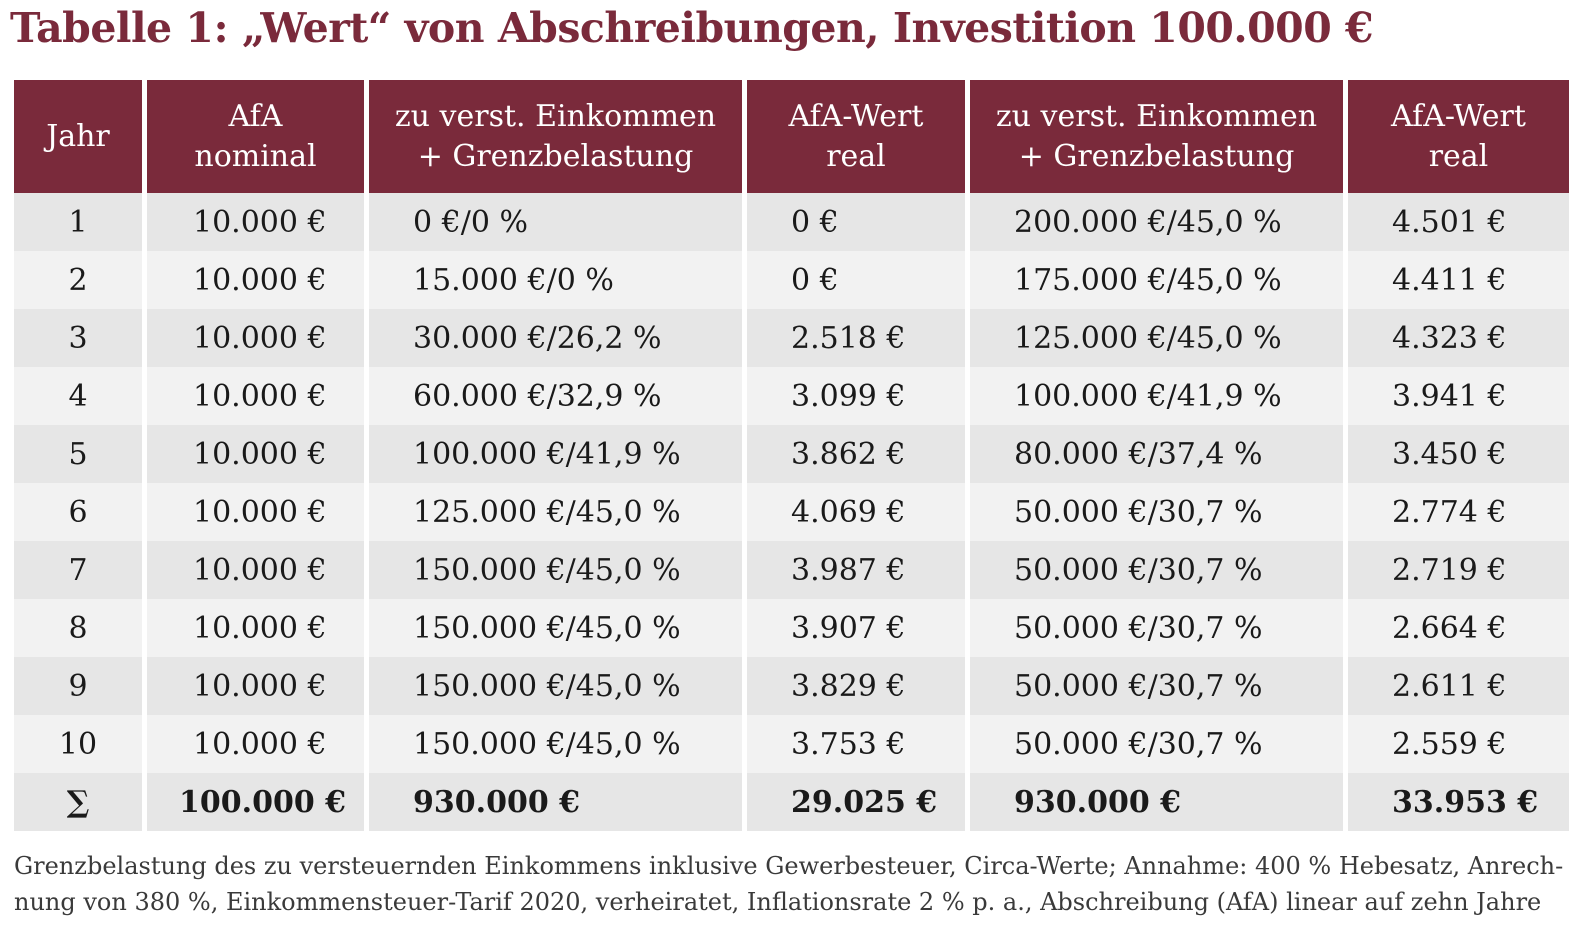 Image resolution: width=1588 pixels, height=946 pixels. Describe the element at coordinates (1458, 454) in the screenshot. I see `cell-afa-real-2: 3.450 €` at that location.